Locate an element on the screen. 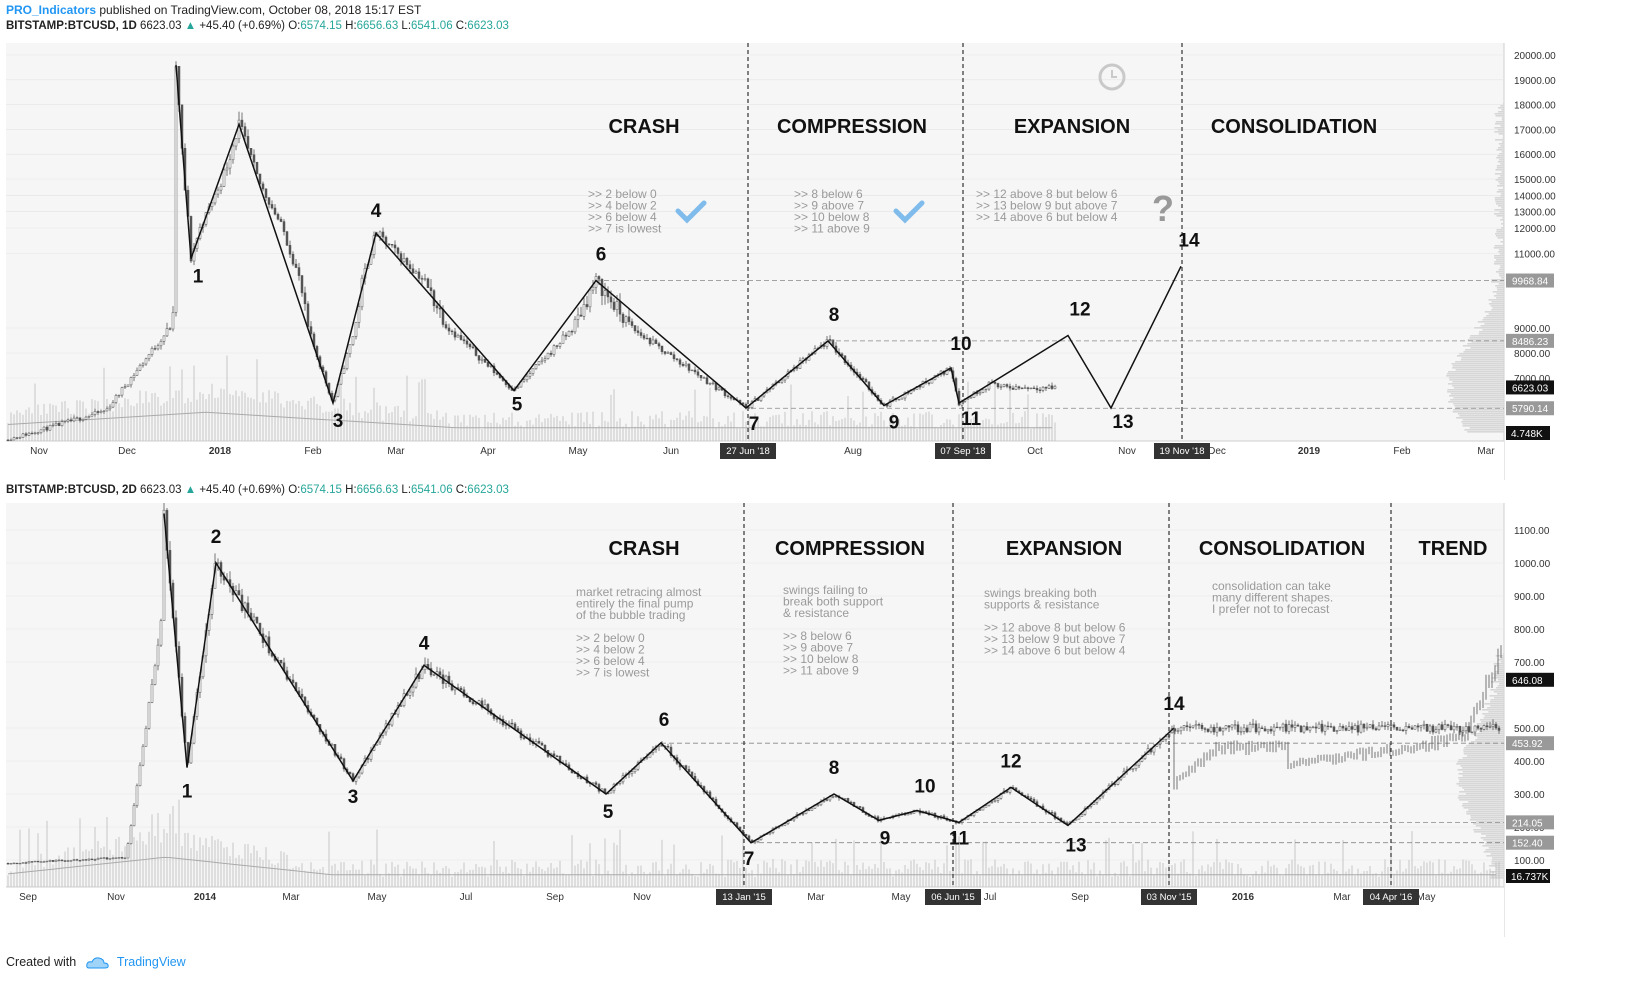  phase-note-line: >> 6 below 4 is located at coordinates (622, 217).